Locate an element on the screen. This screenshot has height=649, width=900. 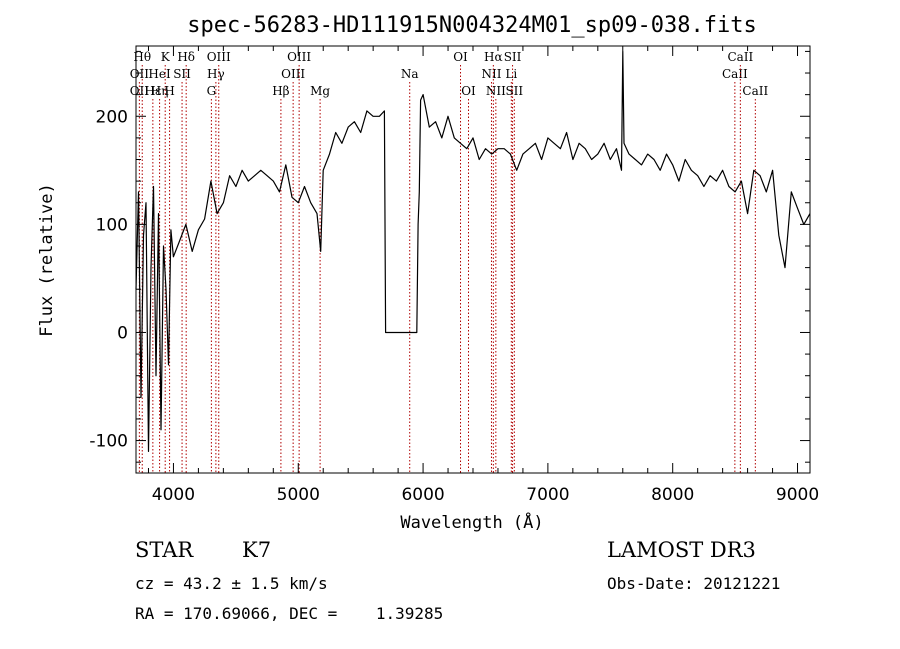
line-marker-label-21: Hα is located at coordinates (493, 57).